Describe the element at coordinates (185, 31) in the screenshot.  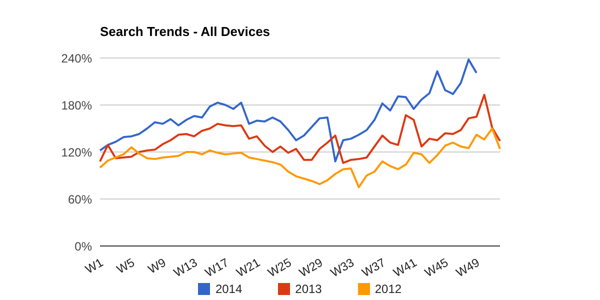
I see `chart-title: Search Trends - All Devices` at that location.